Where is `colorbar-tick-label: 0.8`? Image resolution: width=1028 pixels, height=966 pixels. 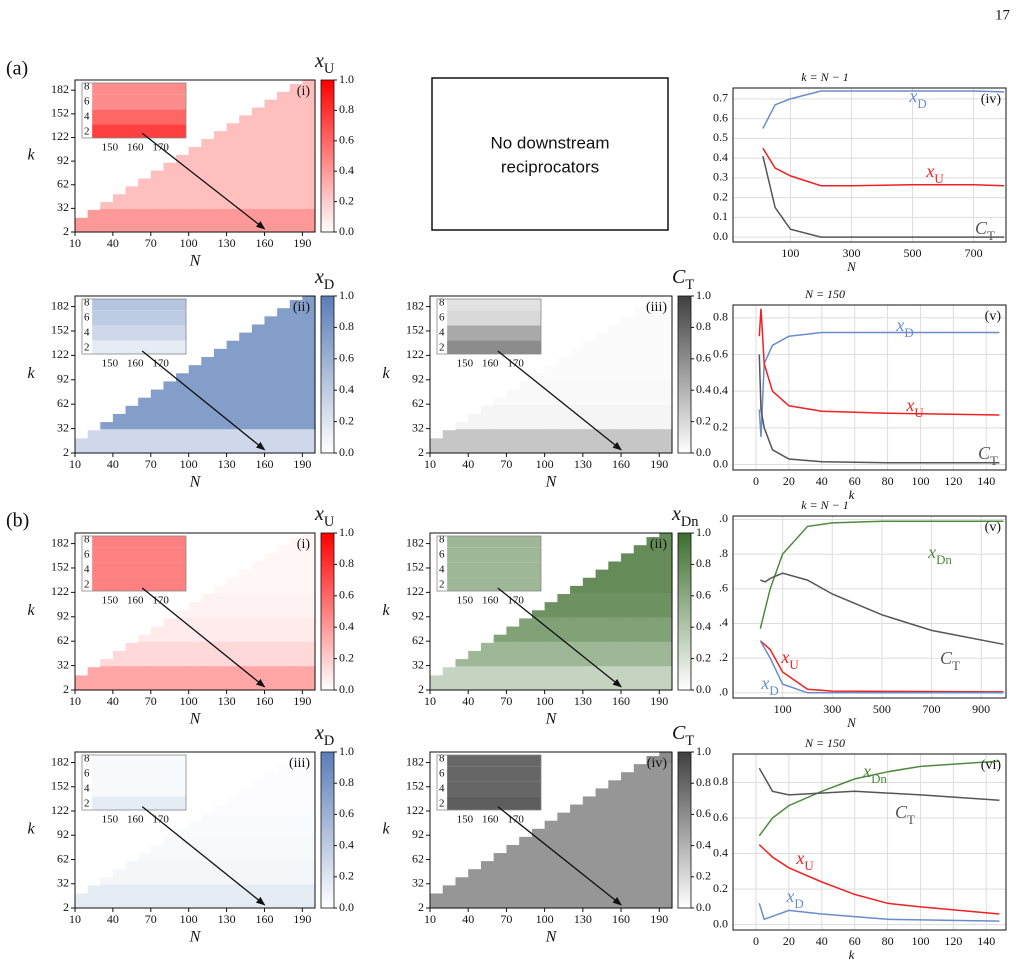
colorbar-tick-label: 0.8 is located at coordinates (346, 782).